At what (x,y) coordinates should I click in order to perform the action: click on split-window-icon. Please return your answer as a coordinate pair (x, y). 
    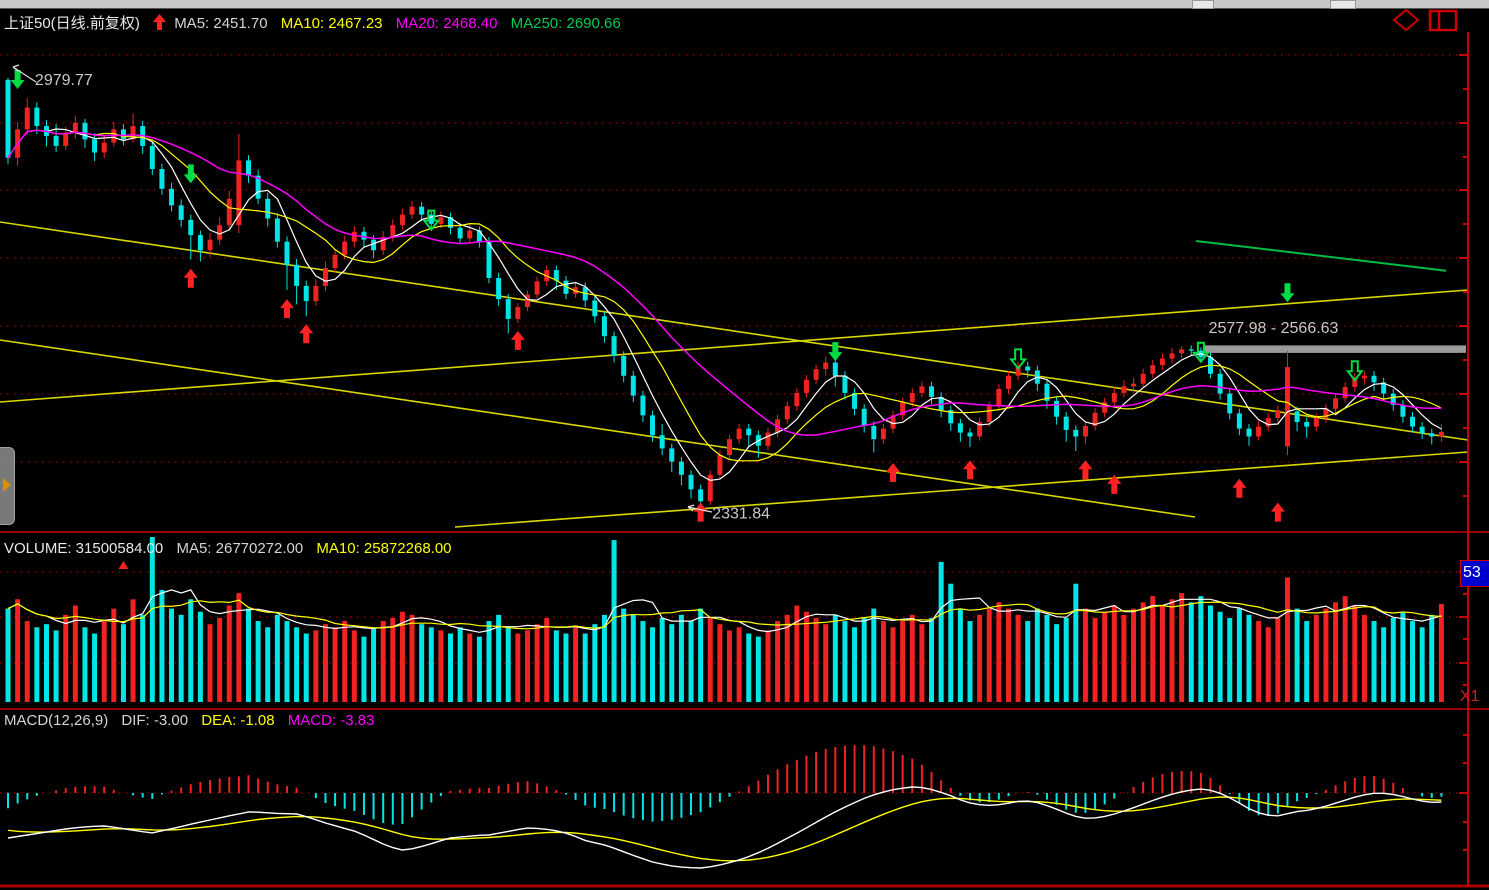
    Looking at the image, I should click on (1443, 20).